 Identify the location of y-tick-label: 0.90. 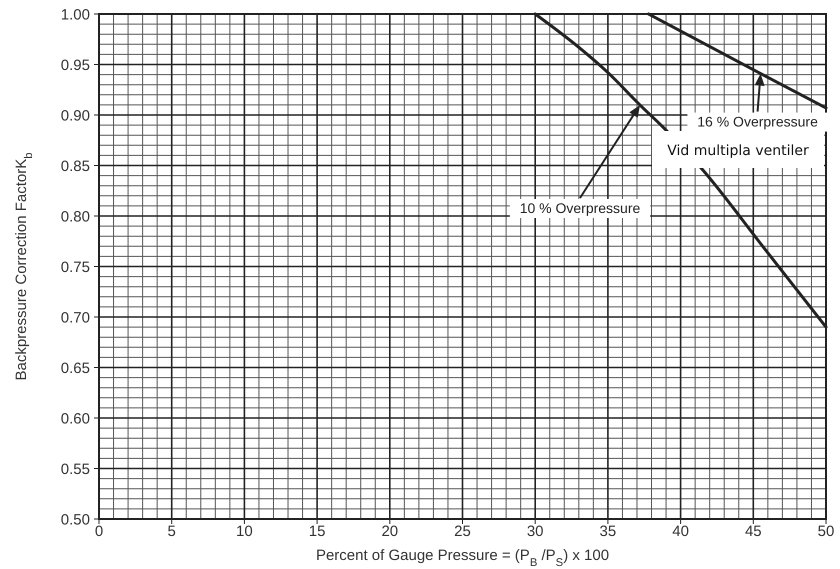
(75, 115).